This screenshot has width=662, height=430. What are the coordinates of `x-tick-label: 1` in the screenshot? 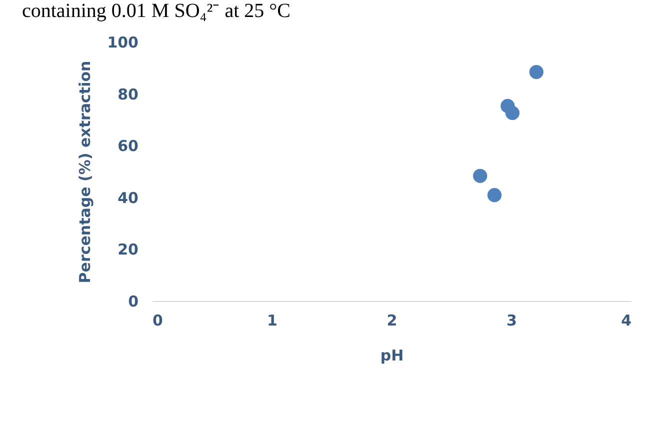 It's located at (272, 321).